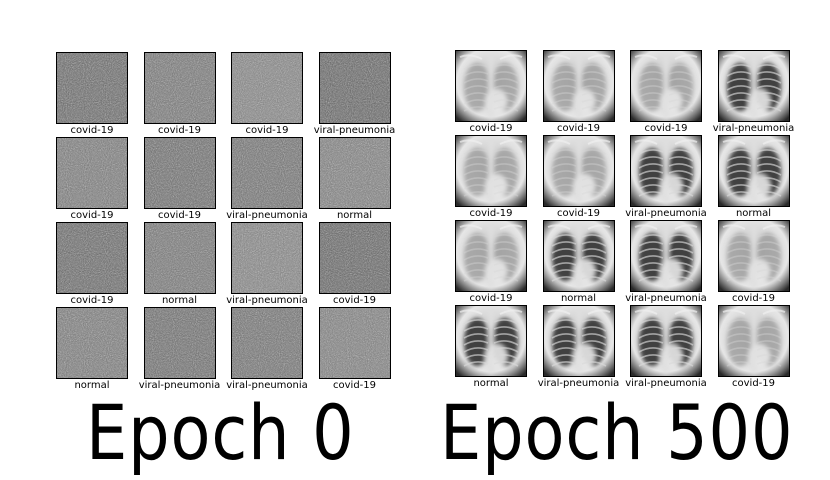 This screenshot has height=480, width=830. Describe the element at coordinates (220, 432) in the screenshot. I see `epoch-0-caption: Epoch 0` at that location.